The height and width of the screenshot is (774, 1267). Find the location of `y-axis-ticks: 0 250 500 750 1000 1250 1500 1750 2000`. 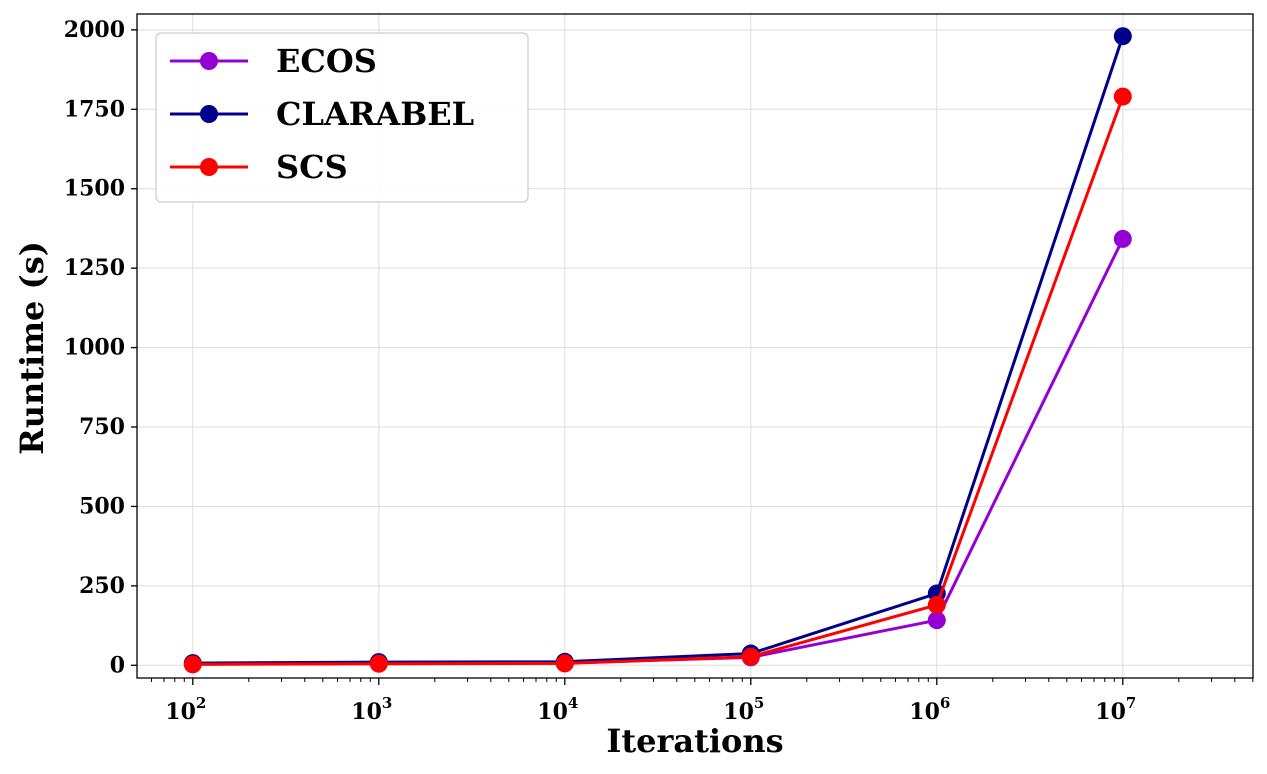

y-axis-ticks: 0 250 500 750 1000 1250 1500 1750 2000 is located at coordinates (100, 347).